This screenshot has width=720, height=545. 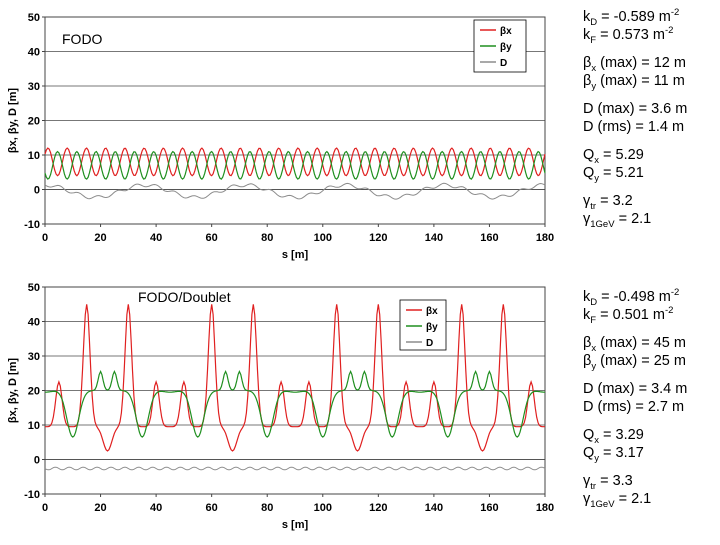 I want to click on quad-strength-group: kD = -0.498 m-2 kF = 0.501 m-2, so click(x=651, y=306).